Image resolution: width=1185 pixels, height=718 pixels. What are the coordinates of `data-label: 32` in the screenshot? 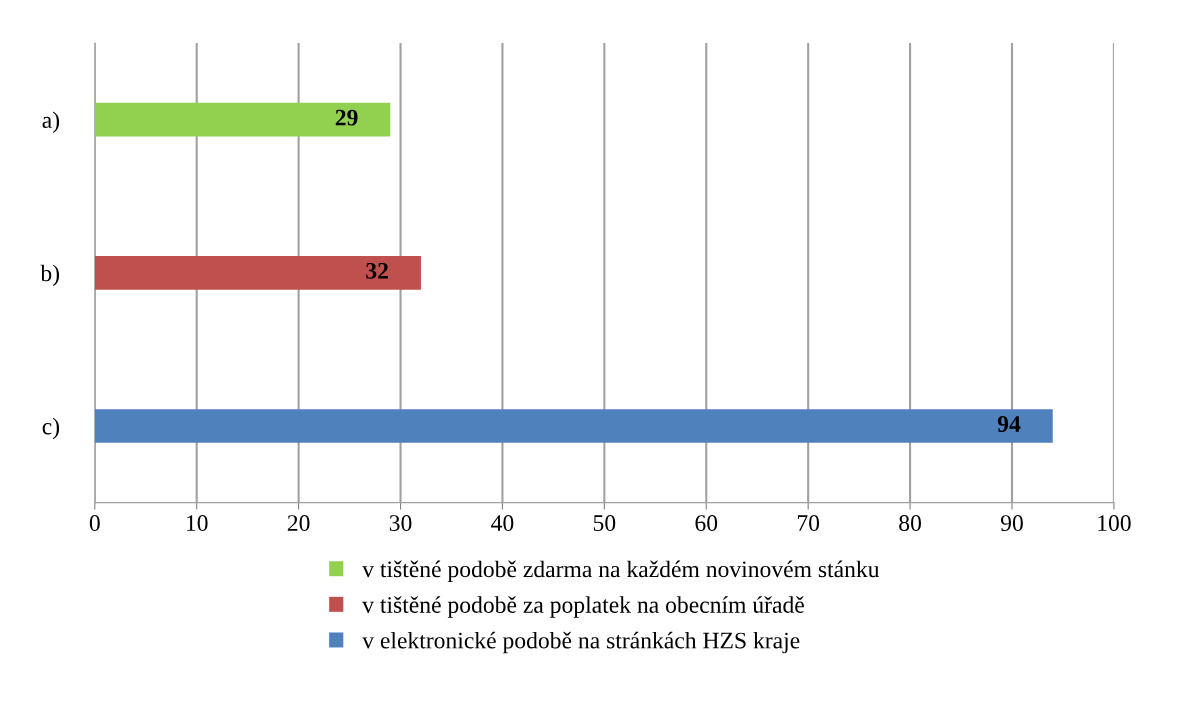 It's located at (377, 270).